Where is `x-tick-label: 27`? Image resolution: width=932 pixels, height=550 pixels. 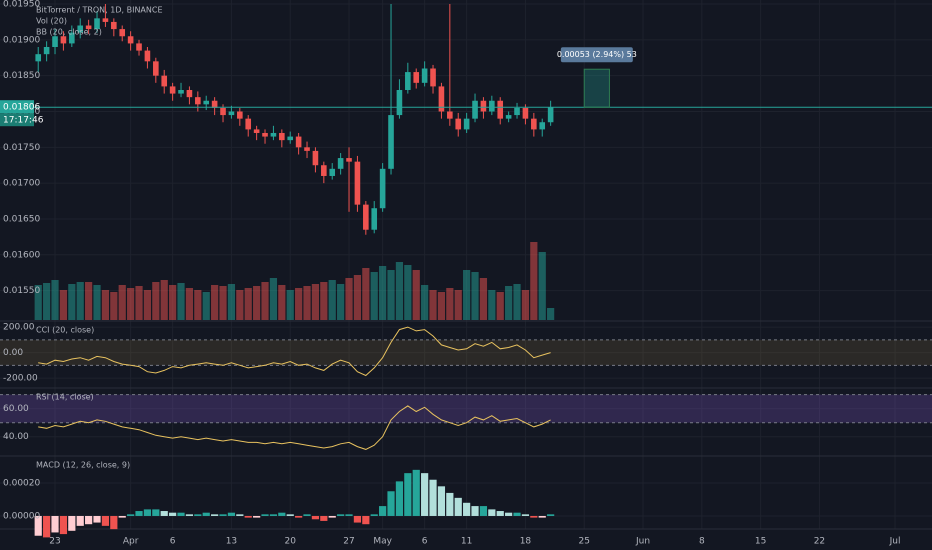
x-tick-label: 27 is located at coordinates (348, 542).